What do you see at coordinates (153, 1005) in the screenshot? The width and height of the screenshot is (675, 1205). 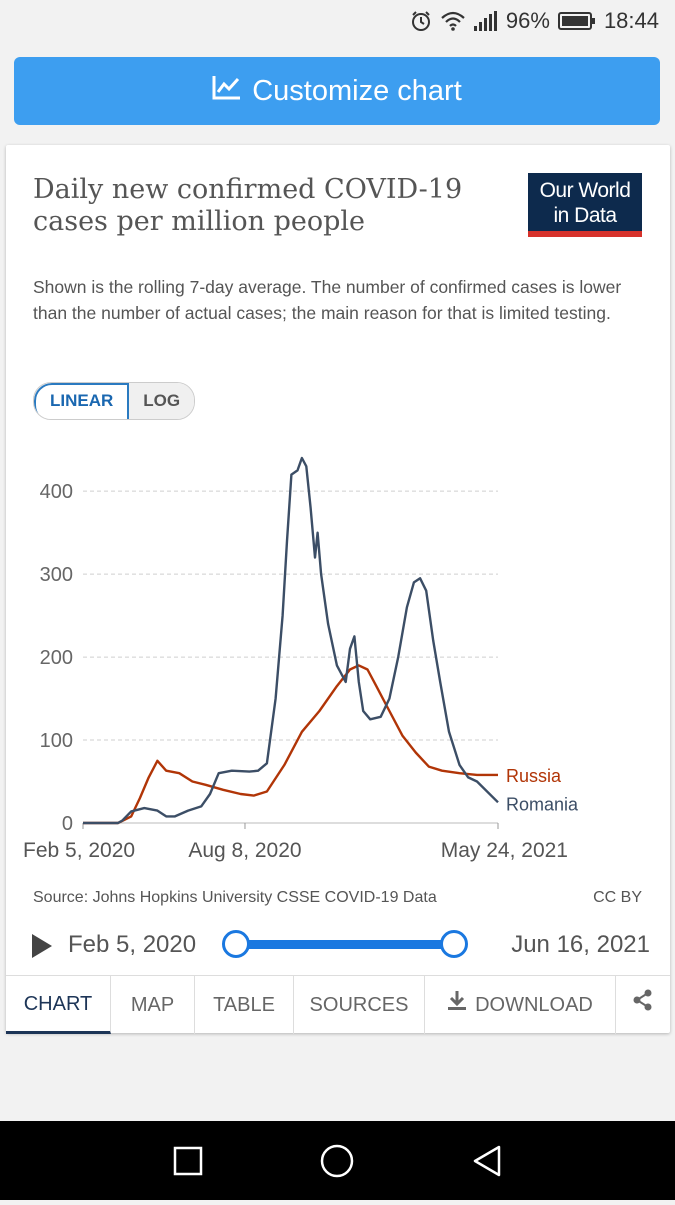 I see `tab-map: MAP` at bounding box center [153, 1005].